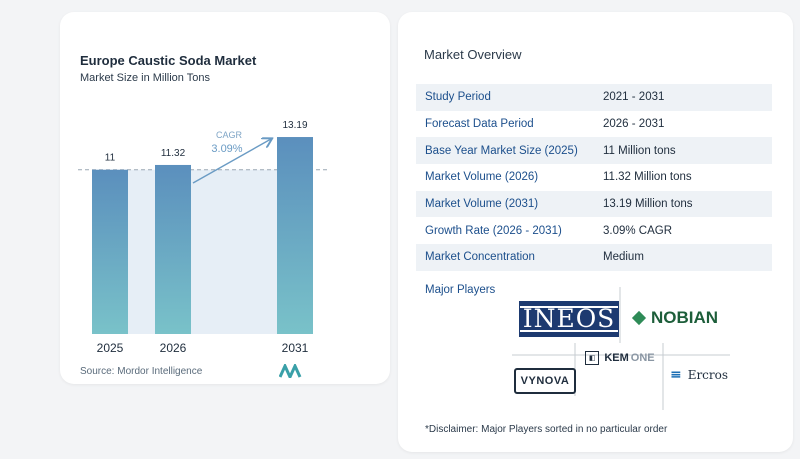 The image size is (800, 459). I want to click on overview-row-value: 3.09% CAGR, so click(638, 230).